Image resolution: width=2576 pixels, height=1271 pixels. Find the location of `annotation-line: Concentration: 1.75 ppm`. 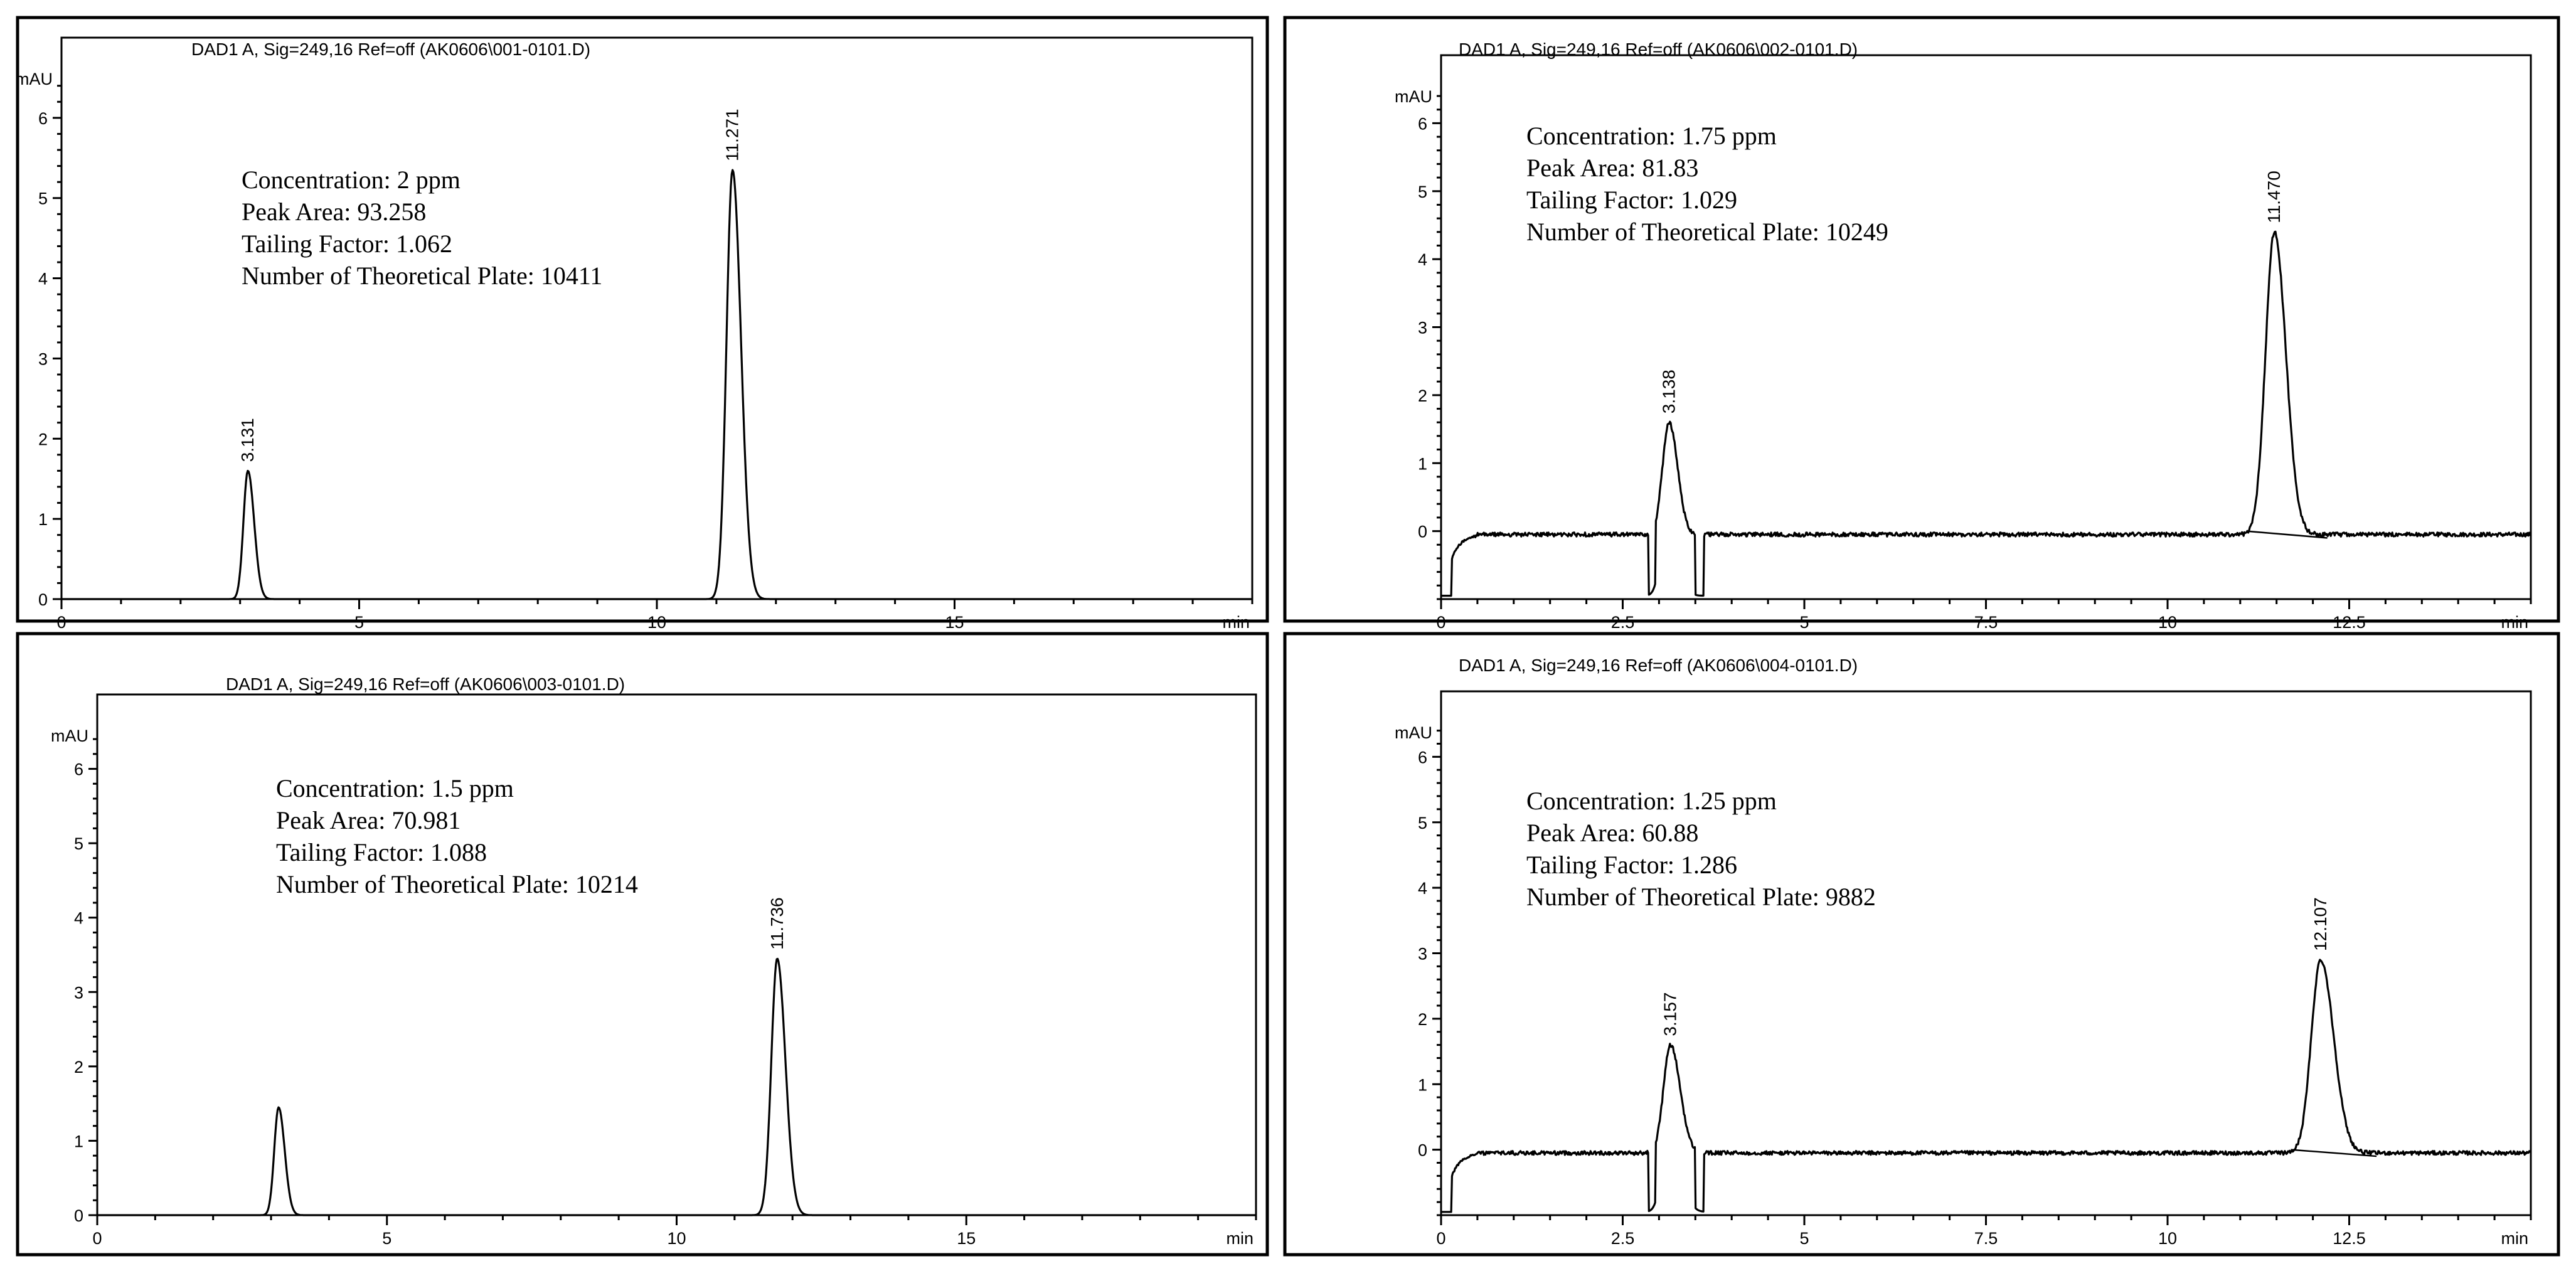

annotation-line: Concentration: 1.75 ppm is located at coordinates (1651, 136).